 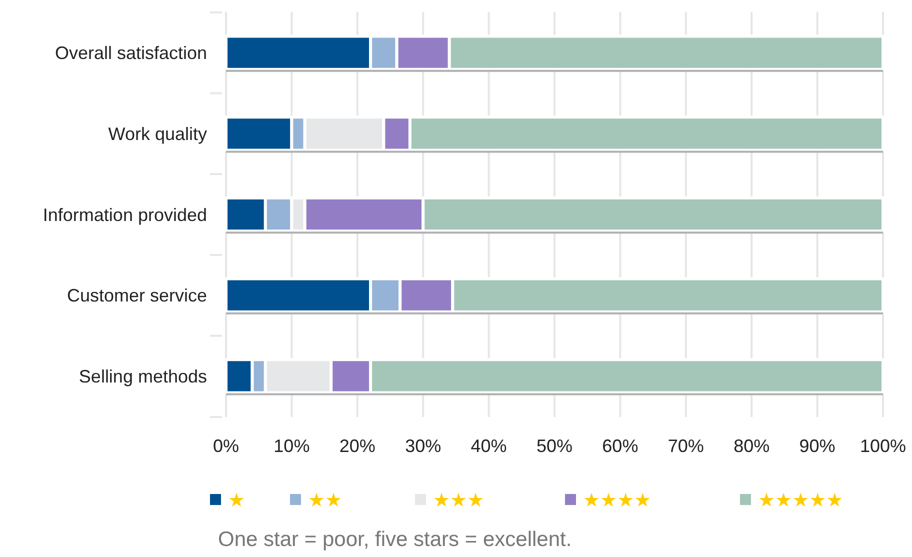 What do you see at coordinates (617, 501) in the screenshot?
I see `legend-label: ★★★★` at bounding box center [617, 501].